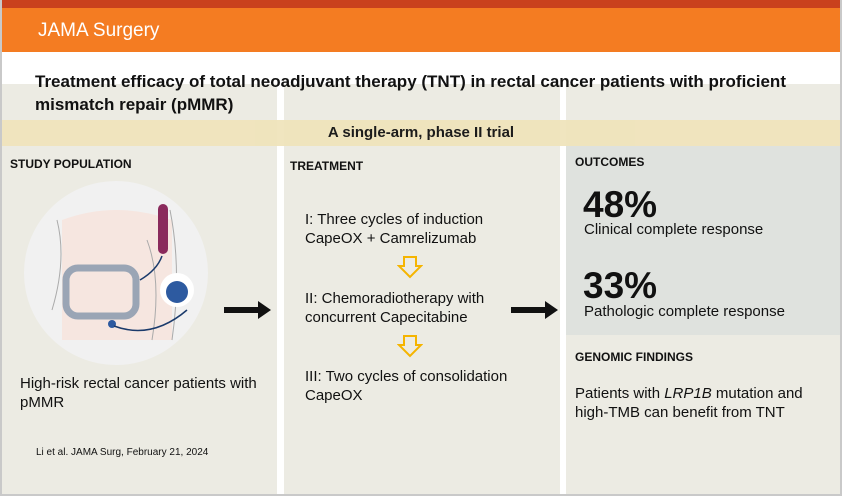 The image size is (842, 496). I want to click on outcomes-box, so click(703, 240).